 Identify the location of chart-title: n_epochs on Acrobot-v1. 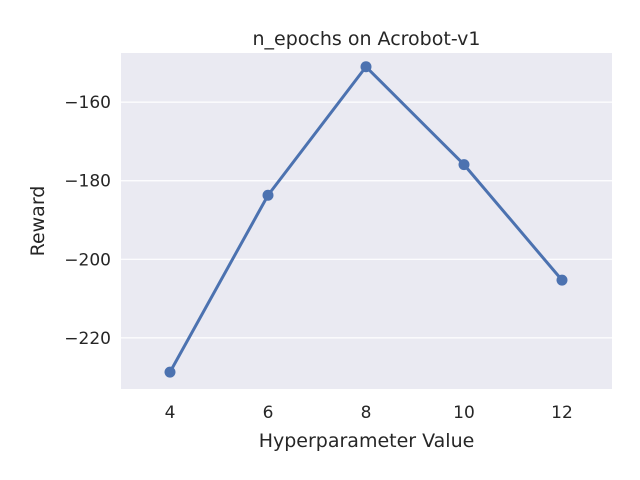
(367, 39).